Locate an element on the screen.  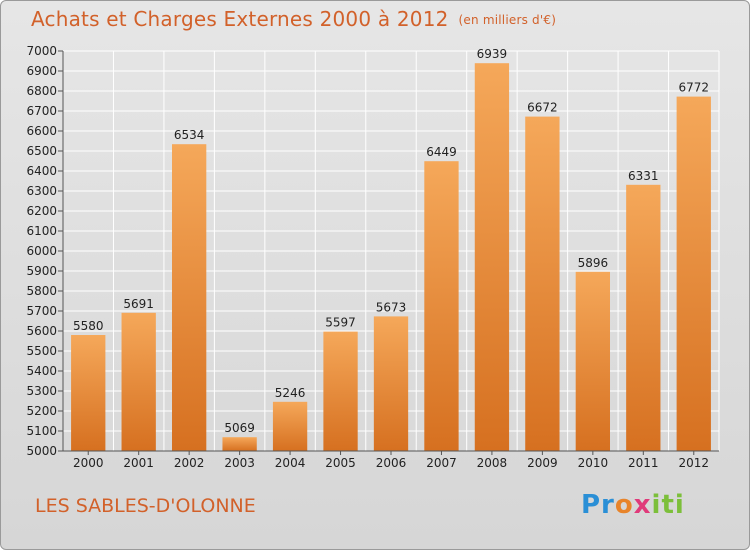
data-label-2003: 5069 is located at coordinates (239, 428).